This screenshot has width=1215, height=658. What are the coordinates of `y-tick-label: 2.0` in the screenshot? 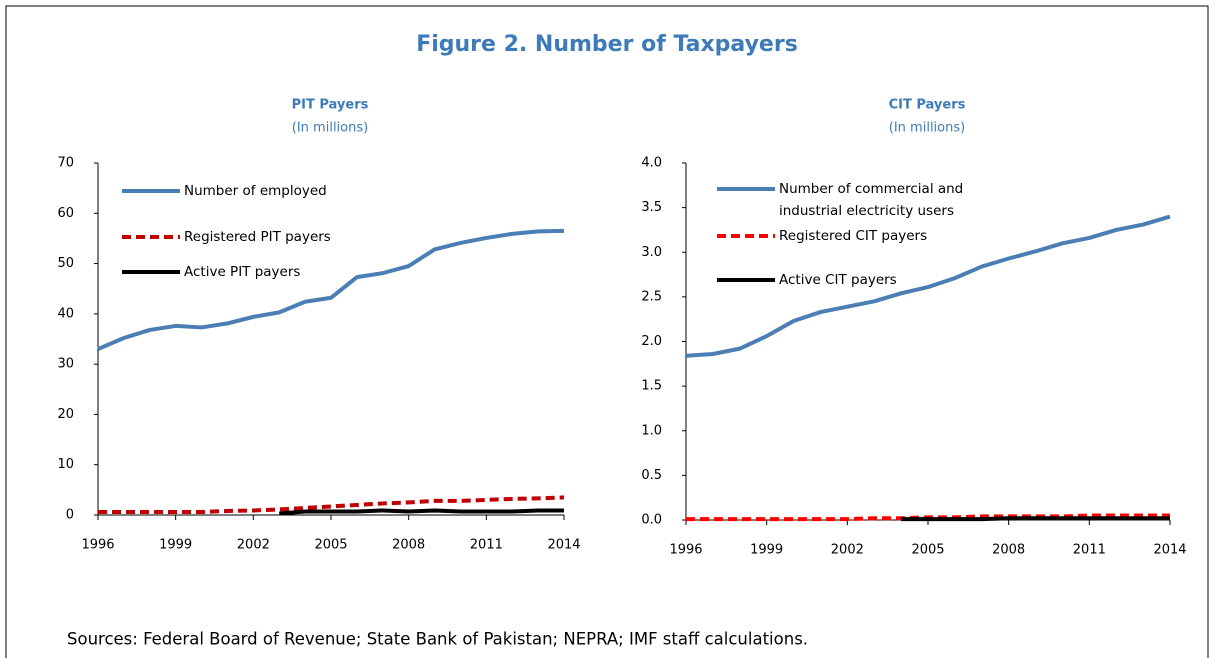 It's located at (651, 341).